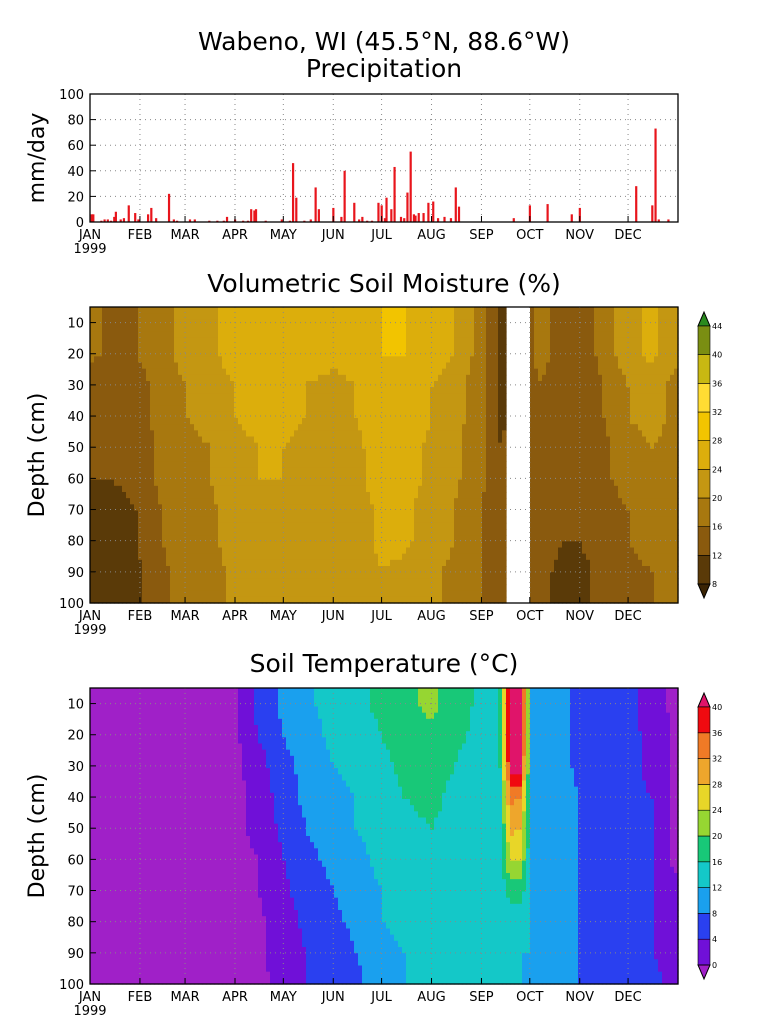 The height and width of the screenshot is (1024, 768). What do you see at coordinates (75, 172) in the screenshot?
I see `y-tick-label: 40` at bounding box center [75, 172].